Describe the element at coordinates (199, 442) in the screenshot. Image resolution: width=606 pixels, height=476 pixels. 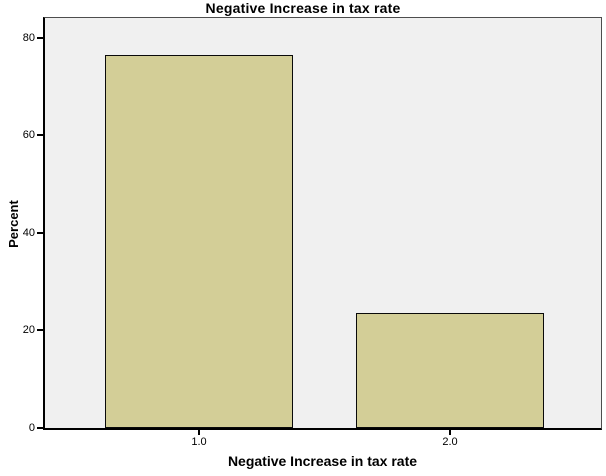
I see `x-tick-label-1.0: 1.0` at that location.